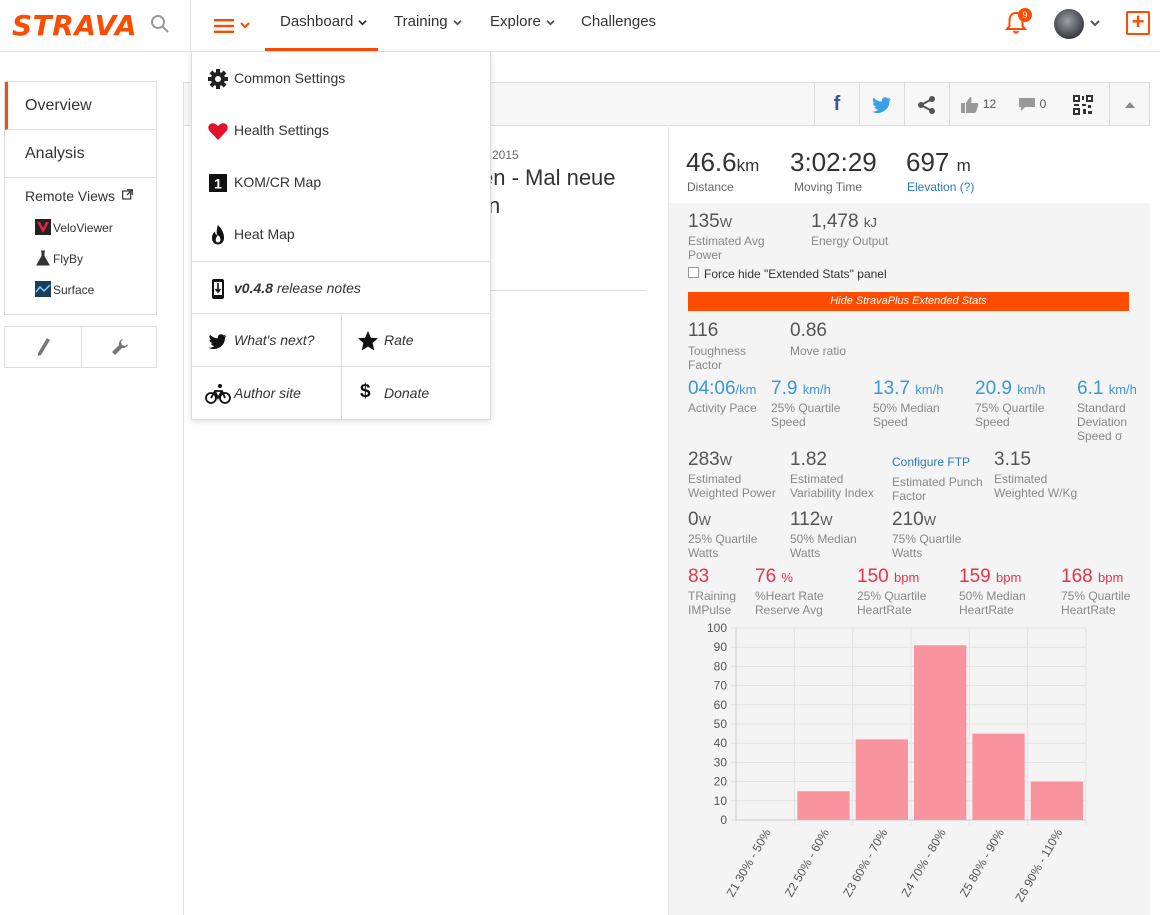 This screenshot has width=1160, height=915. I want to click on hrr-value: 76 %, so click(774, 576).